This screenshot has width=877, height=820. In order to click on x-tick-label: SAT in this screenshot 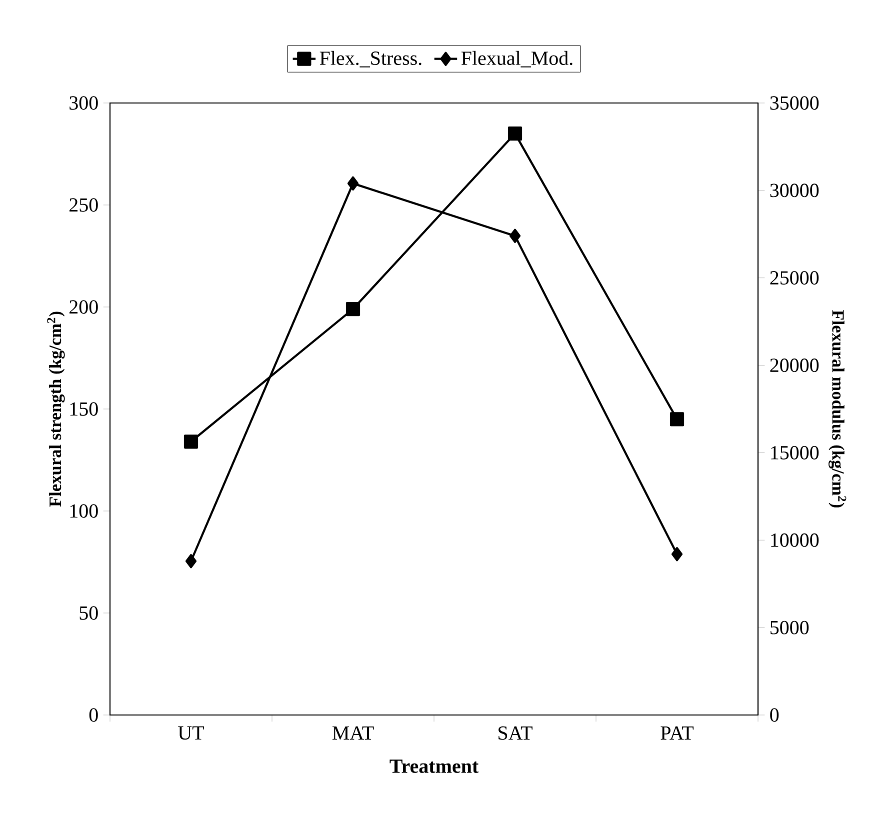, I will do `click(515, 733)`.